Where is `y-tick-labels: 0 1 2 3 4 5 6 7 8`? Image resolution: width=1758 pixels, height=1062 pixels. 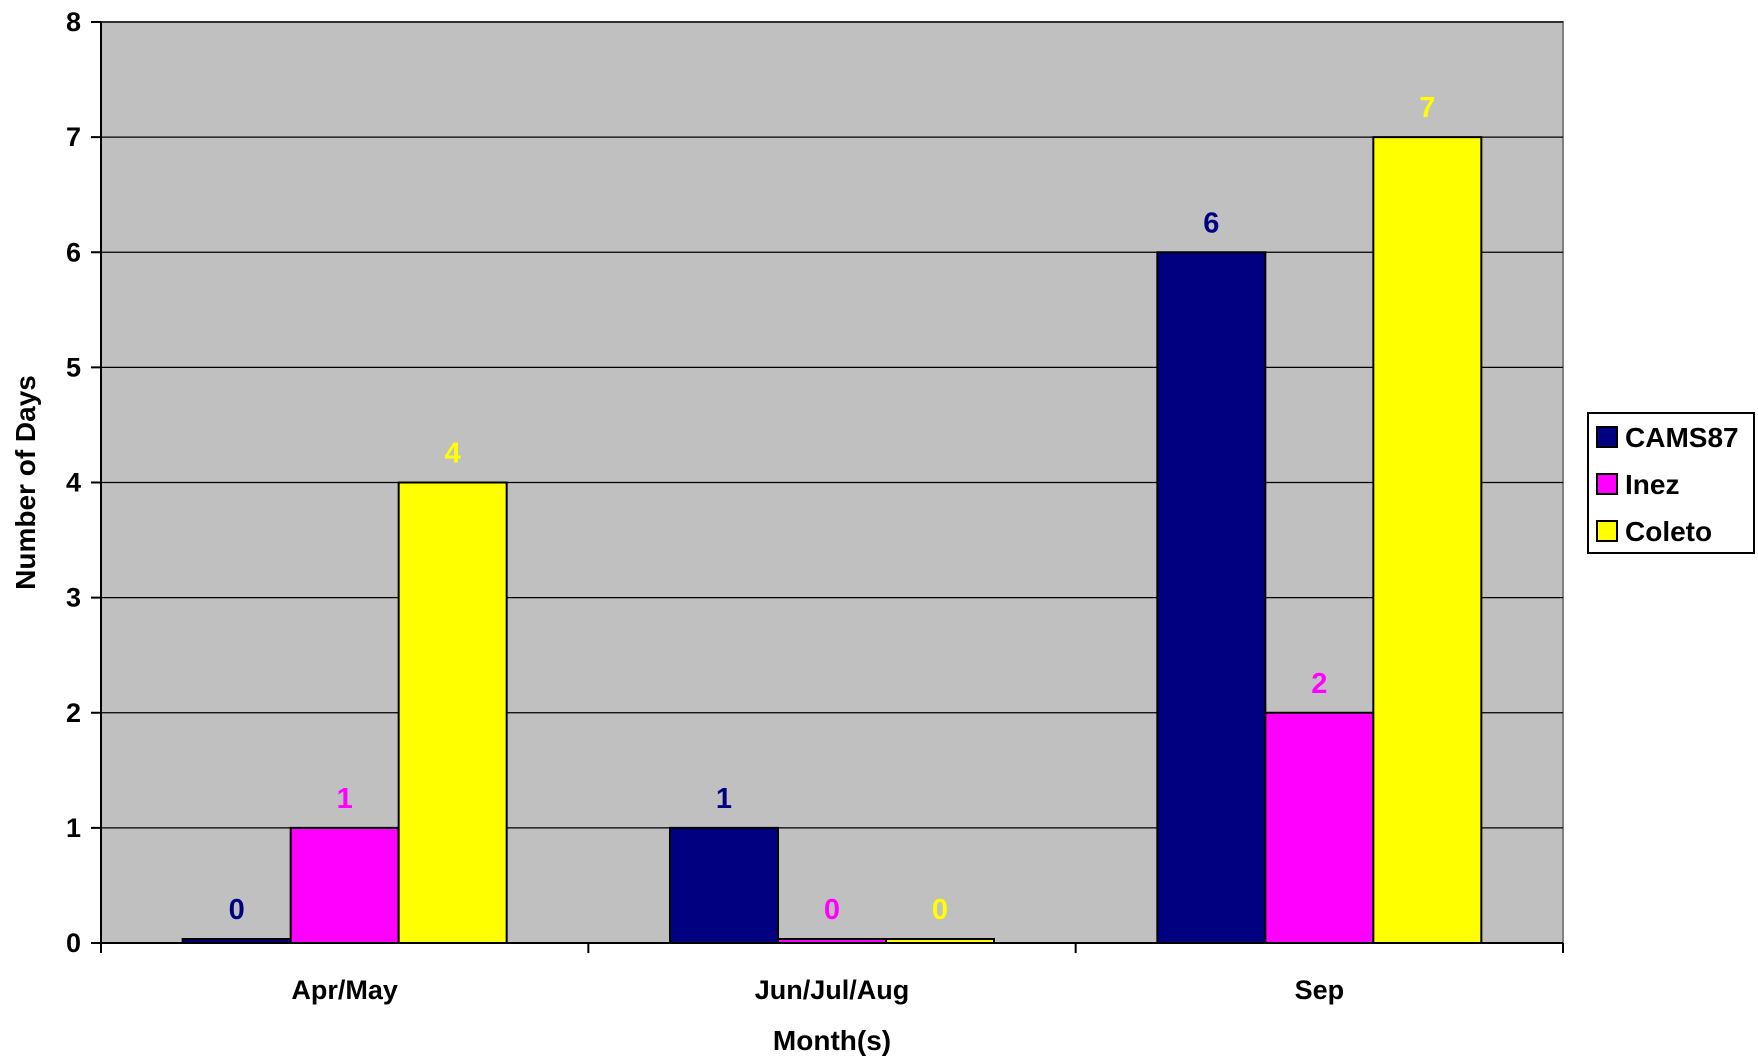 y-tick-labels: 0 1 2 3 4 5 6 7 8 is located at coordinates (73, 482).